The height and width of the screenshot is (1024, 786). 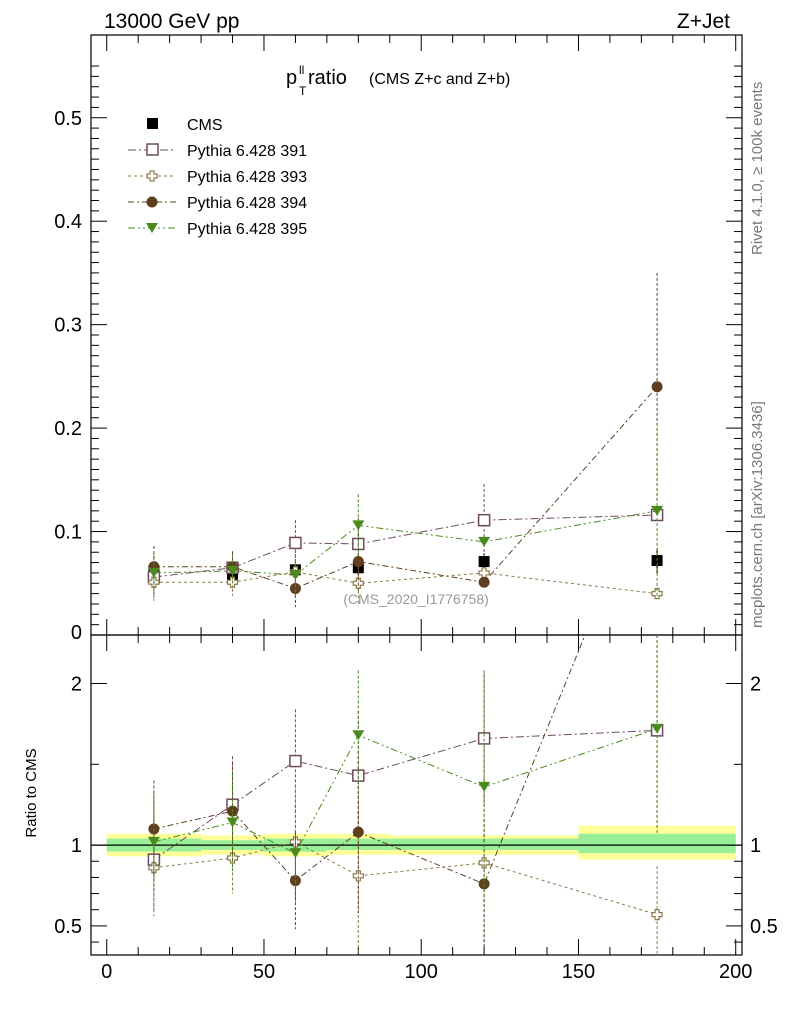 What do you see at coordinates (171, 21) in the screenshot?
I see `header-energy-label: 13000 GeV pp` at bounding box center [171, 21].